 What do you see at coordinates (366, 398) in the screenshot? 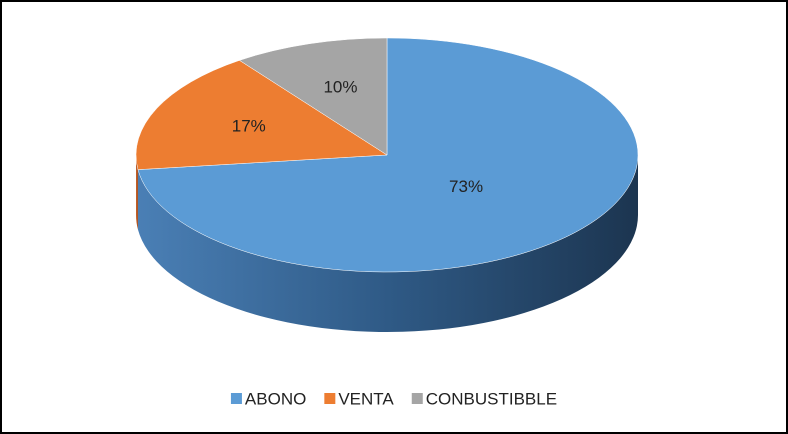
I see `legend-label: VENTA` at bounding box center [366, 398].